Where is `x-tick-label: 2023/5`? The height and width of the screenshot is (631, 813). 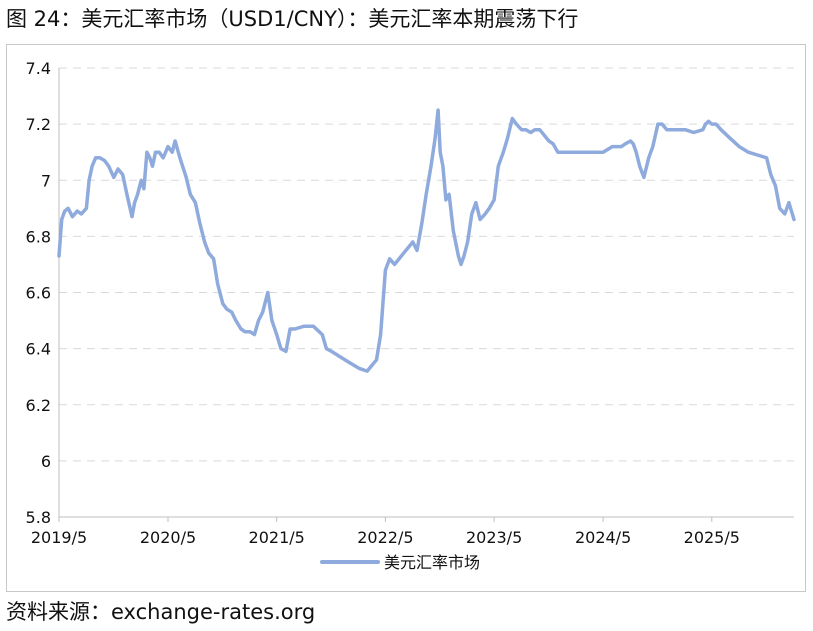
x-tick-label: 2023/5 is located at coordinates (494, 537).